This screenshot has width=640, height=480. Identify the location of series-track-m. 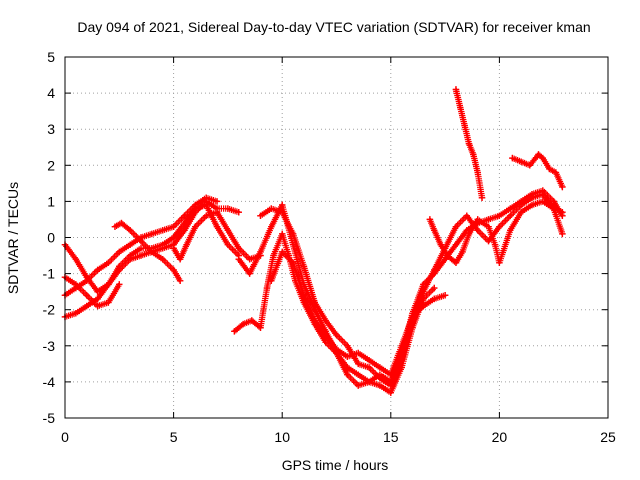
(537, 171).